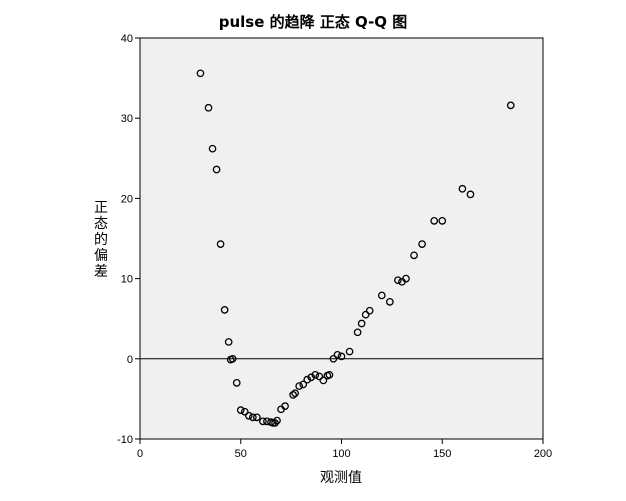 This screenshot has height=501, width=626. I want to click on y-tick-label: 20, so click(127, 199).